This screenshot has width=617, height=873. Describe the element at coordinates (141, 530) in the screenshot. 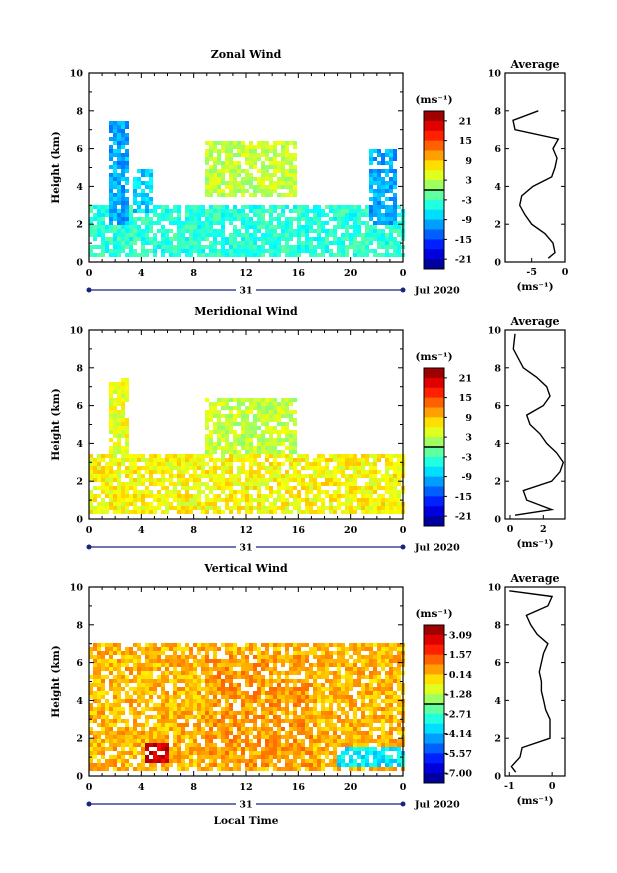

I see `x-tick-label: 4` at that location.